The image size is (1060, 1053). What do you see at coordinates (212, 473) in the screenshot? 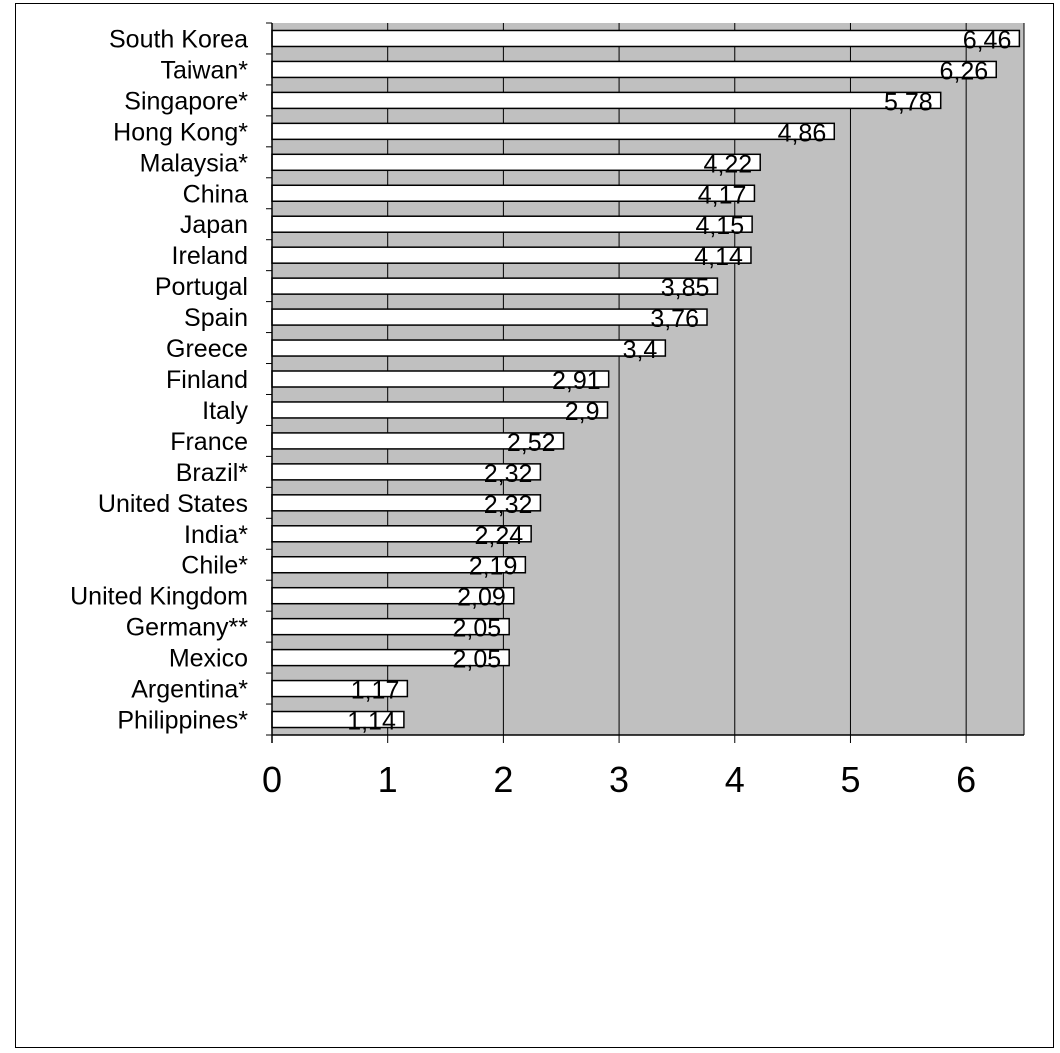
I see `category-label: Brazil*` at bounding box center [212, 473].